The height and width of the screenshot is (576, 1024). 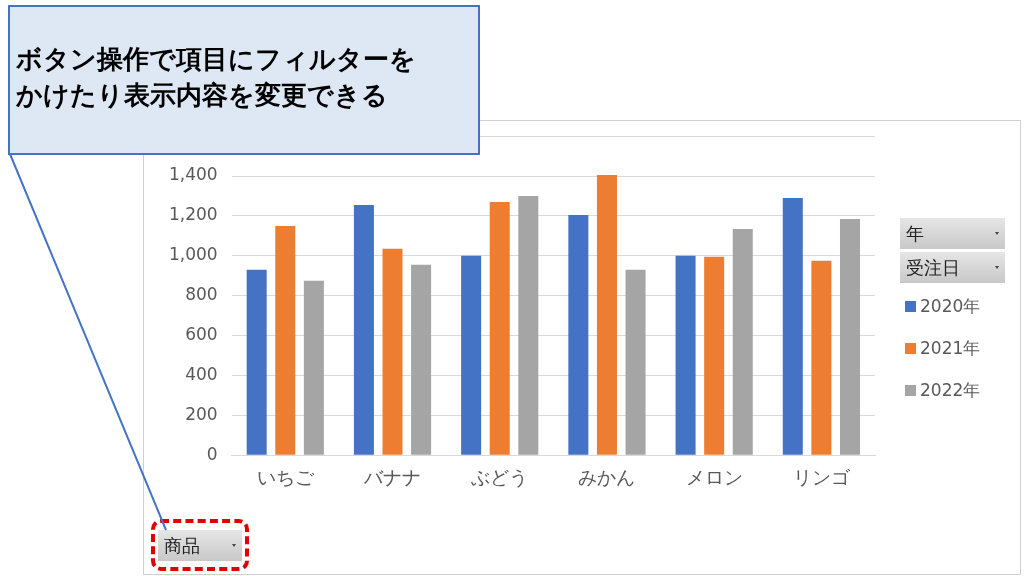 What do you see at coordinates (950, 348) in the screenshot?
I see `legend-label: 2021年` at bounding box center [950, 348].